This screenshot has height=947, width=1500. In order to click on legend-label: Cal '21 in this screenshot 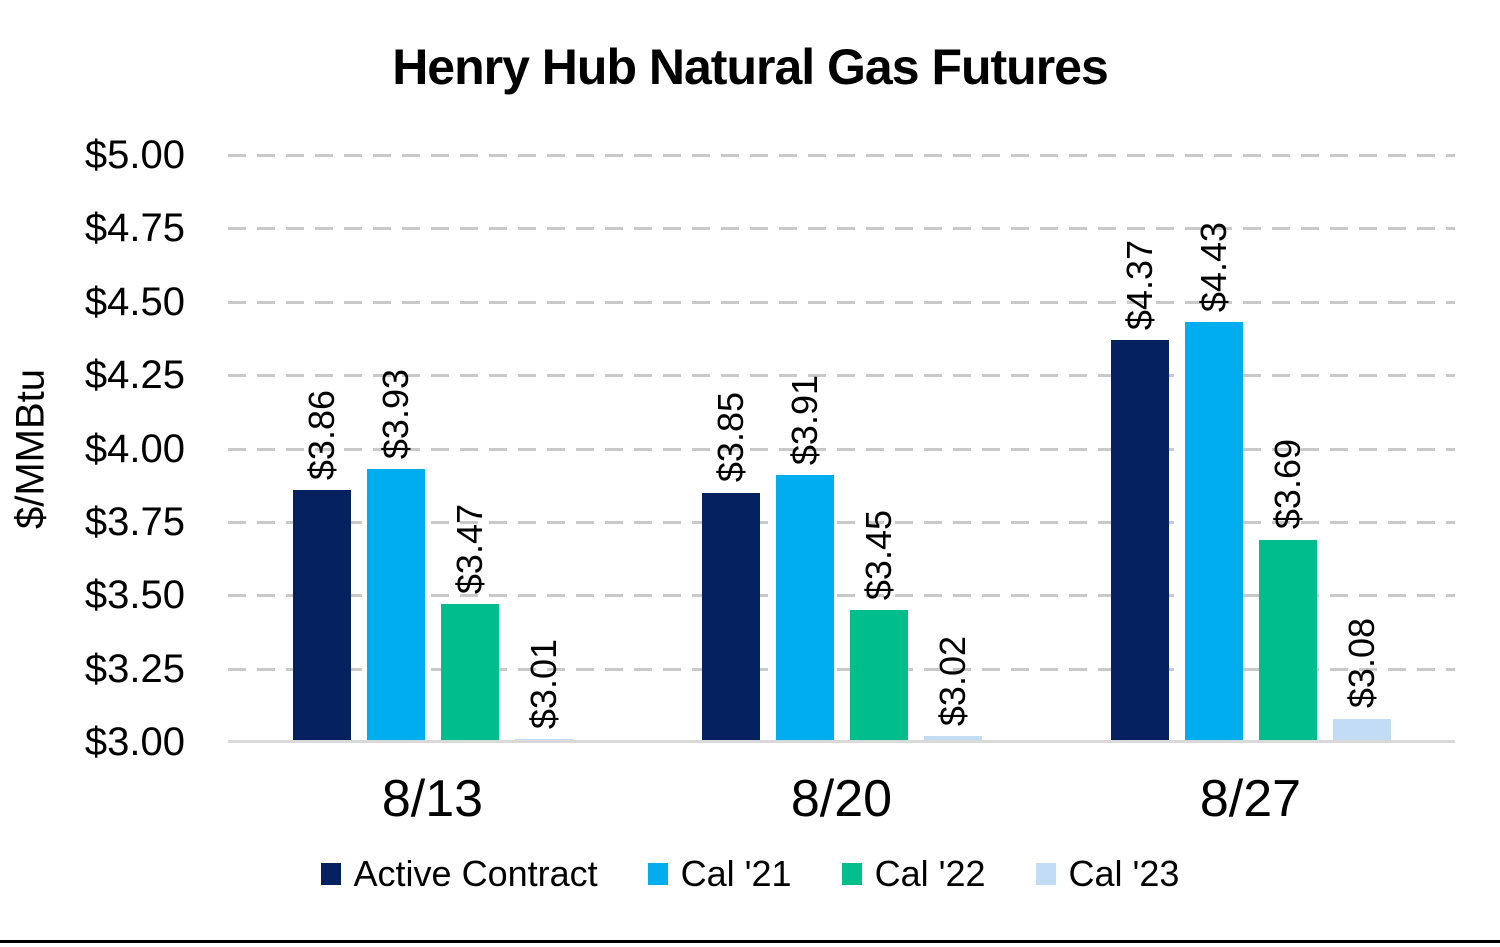, I will do `click(736, 873)`.